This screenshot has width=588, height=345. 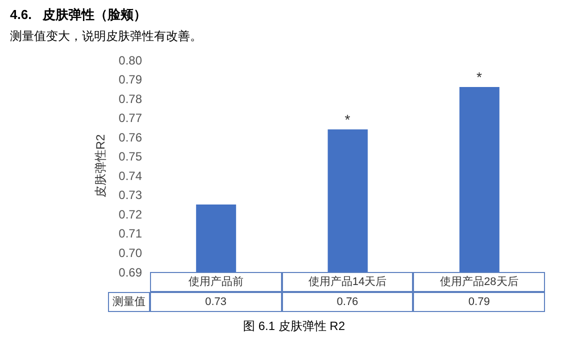 I want to click on y-tick-label: 0.80, so click(x=130, y=60).